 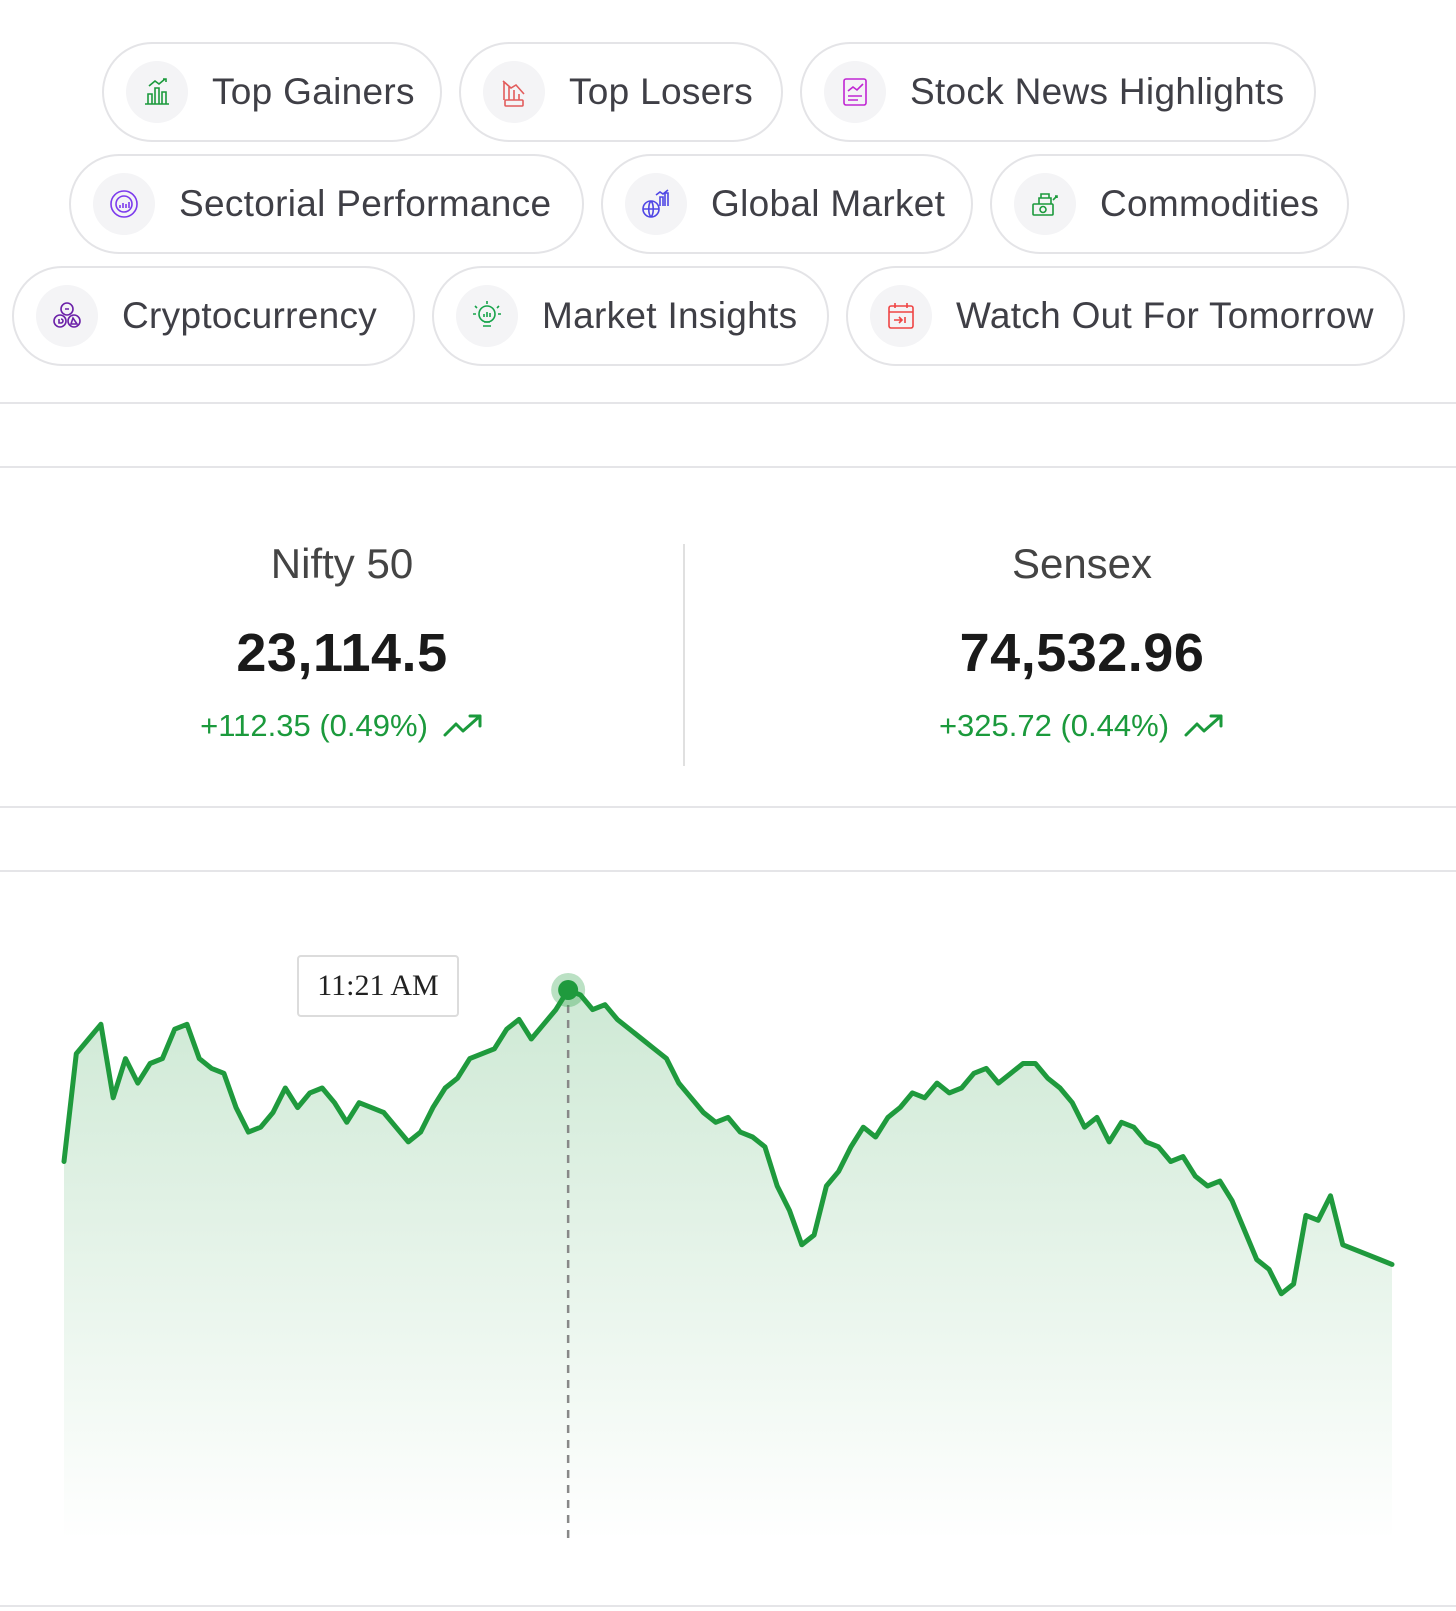 What do you see at coordinates (656, 204) in the screenshot?
I see `global-market-icon` at bounding box center [656, 204].